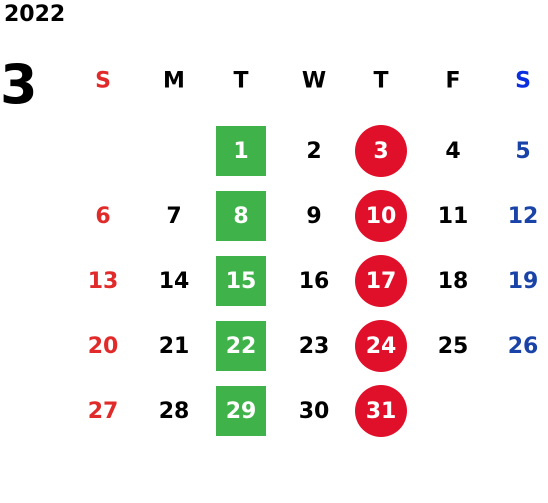  I want to click on day-cell-highlight-square: 1, so click(241, 151).